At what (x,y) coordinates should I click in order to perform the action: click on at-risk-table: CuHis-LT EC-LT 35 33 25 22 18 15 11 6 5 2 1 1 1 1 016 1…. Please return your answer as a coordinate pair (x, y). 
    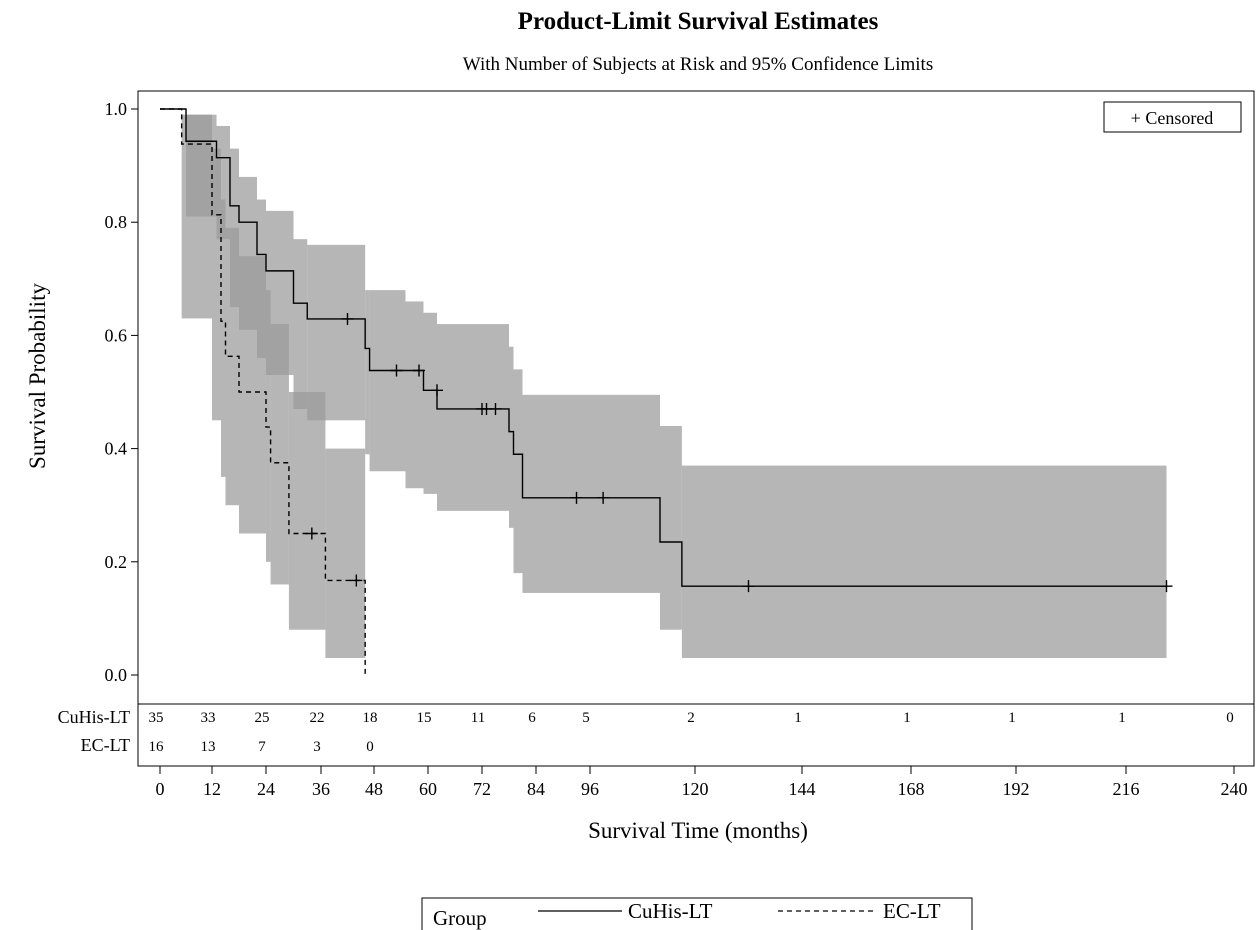
    Looking at the image, I should click on (646, 731).